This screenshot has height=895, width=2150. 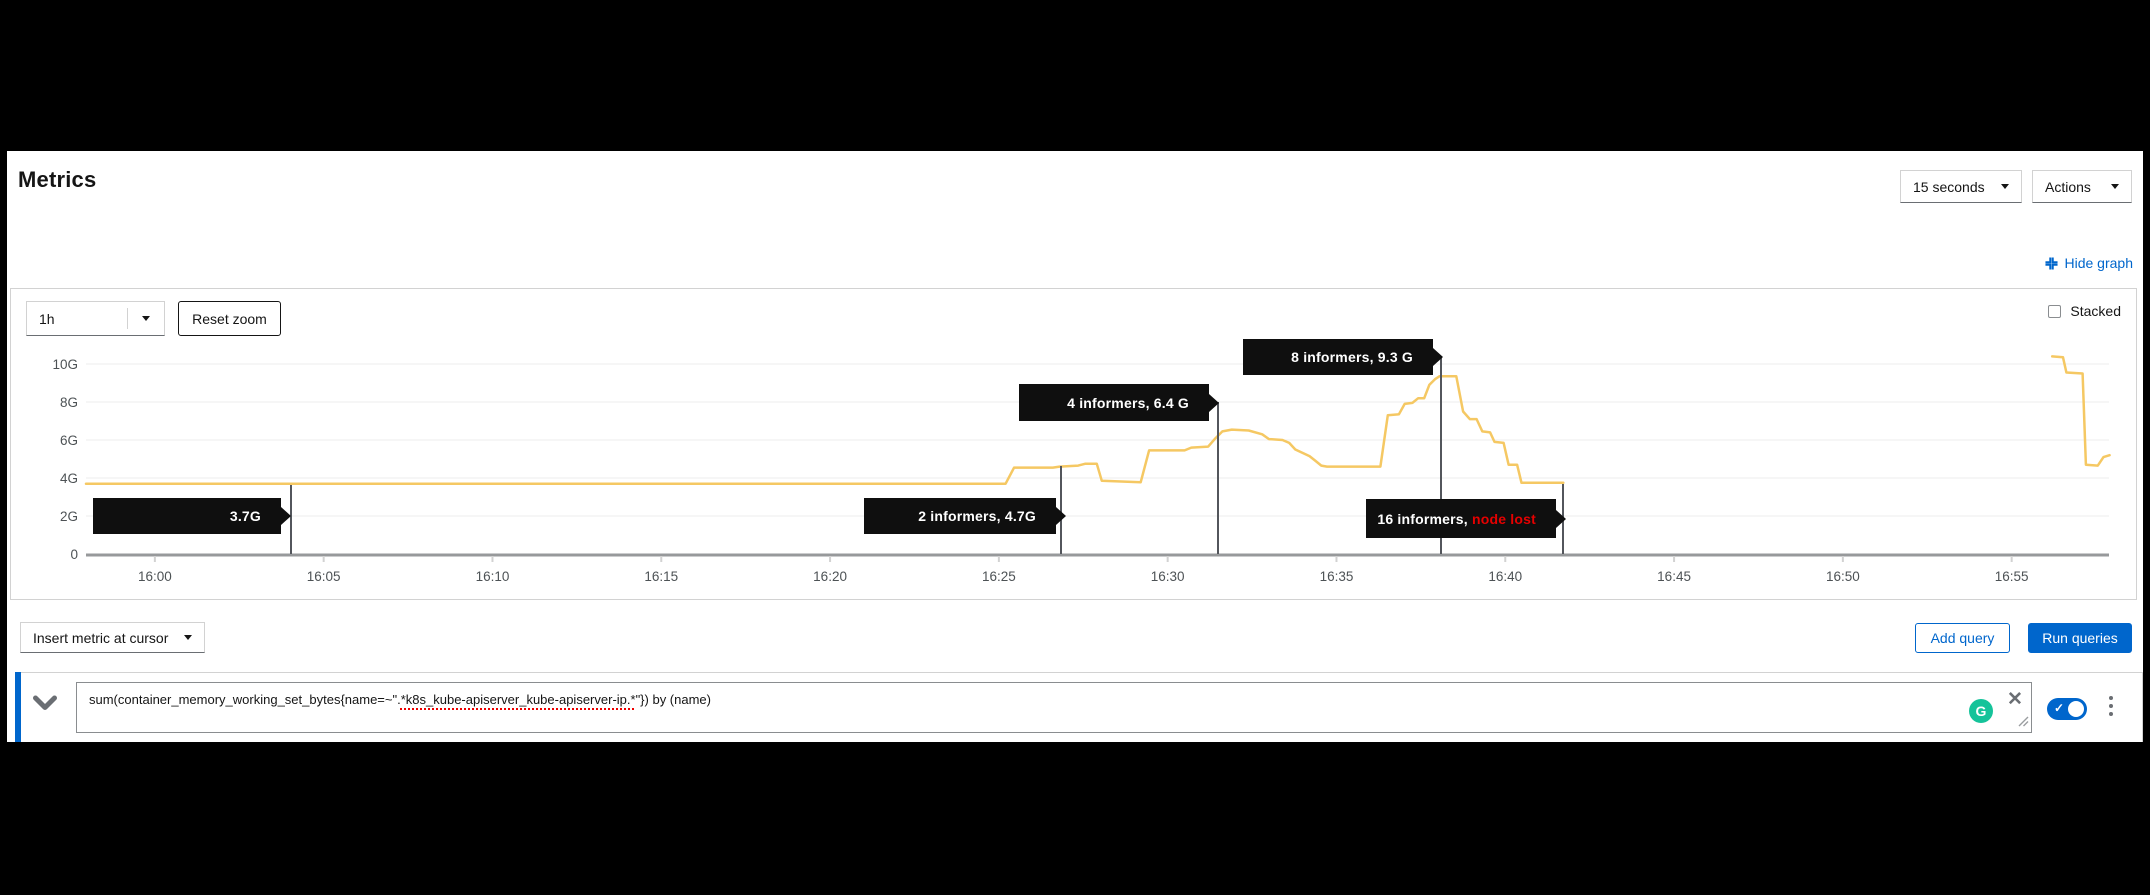 I want to click on expression-flagged-spellcheck: *k8s_kube-apiserver_kube-apiserver-ip.*, so click(x=518, y=699).